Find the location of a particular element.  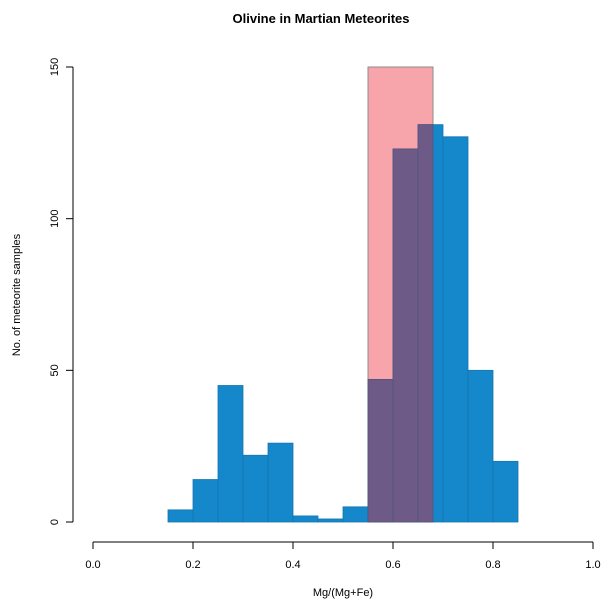

x-tick-label: 0.4 is located at coordinates (292, 565).